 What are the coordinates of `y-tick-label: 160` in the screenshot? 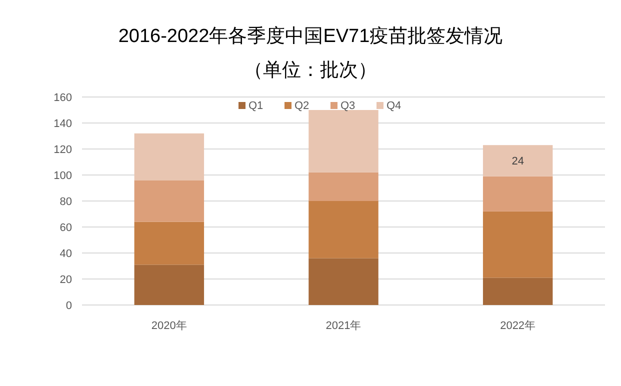 It's located at (63, 98).